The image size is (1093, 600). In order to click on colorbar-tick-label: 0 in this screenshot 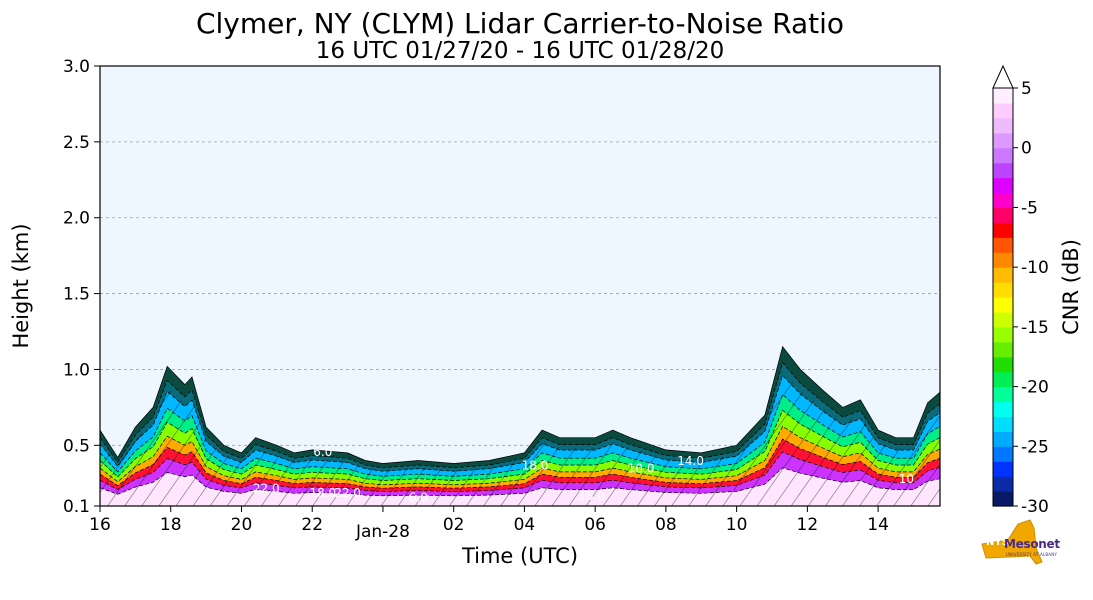, I will do `click(1026, 149)`.